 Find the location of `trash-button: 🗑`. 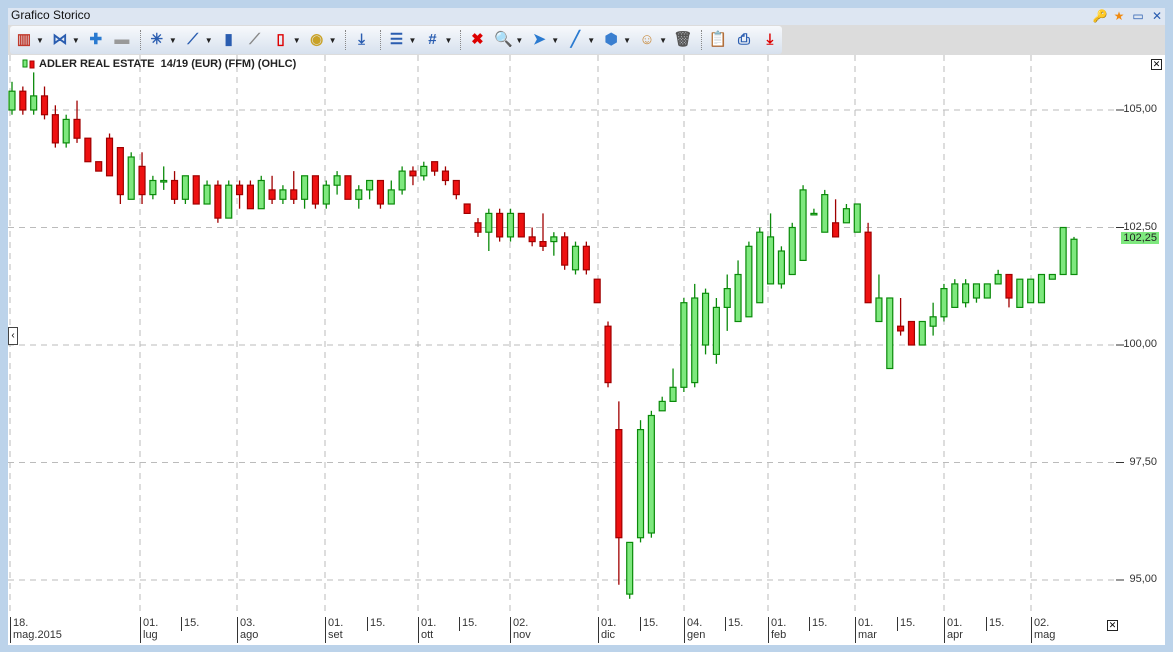

trash-button: 🗑 is located at coordinates (683, 40).